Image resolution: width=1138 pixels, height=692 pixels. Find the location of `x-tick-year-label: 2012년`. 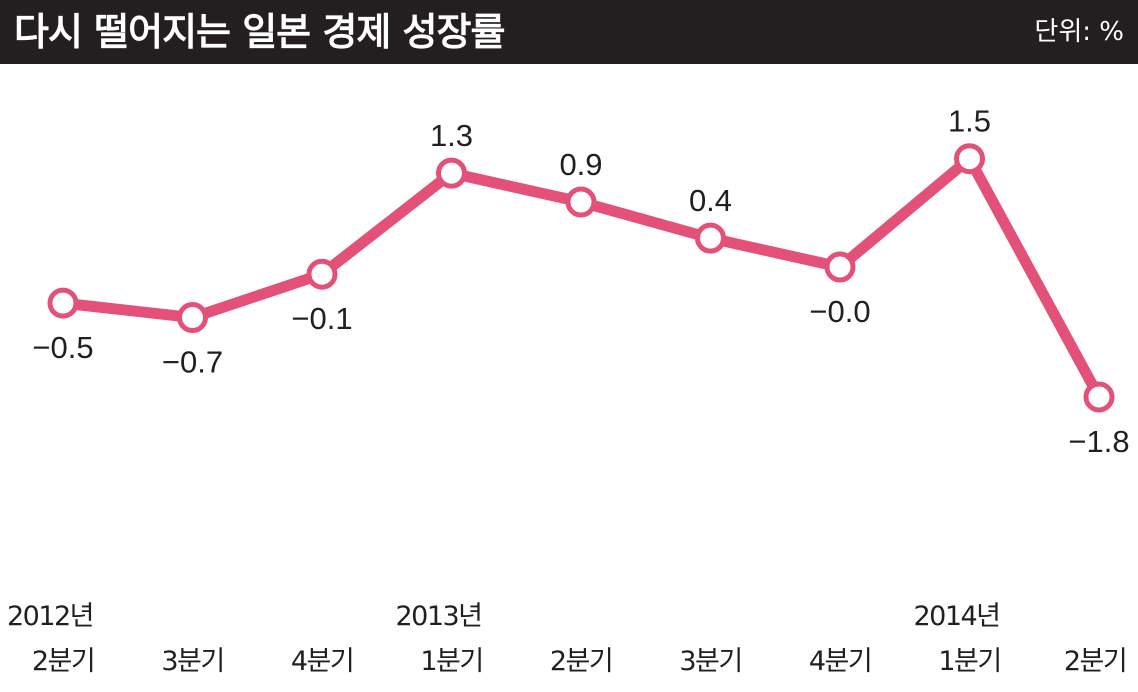

x-tick-year-label: 2012년 is located at coordinates (50, 616).